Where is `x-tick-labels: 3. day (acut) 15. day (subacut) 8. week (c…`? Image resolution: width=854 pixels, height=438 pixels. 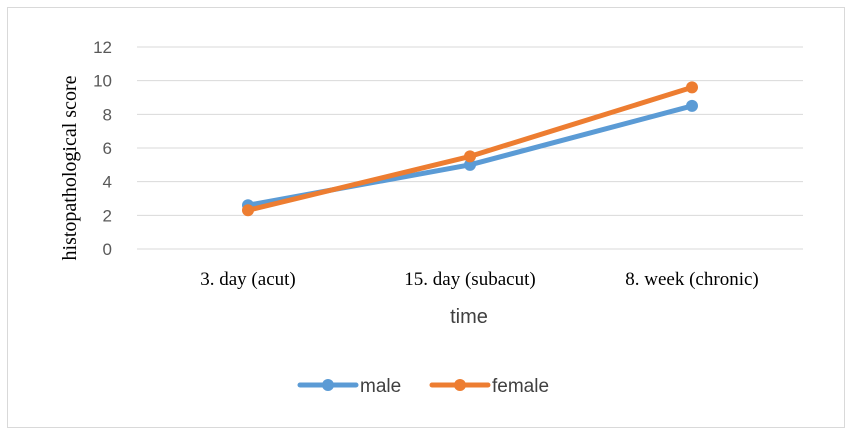 x-tick-labels: 3. day (acut) 15. day (subacut) 8. week (c… is located at coordinates (479, 279).